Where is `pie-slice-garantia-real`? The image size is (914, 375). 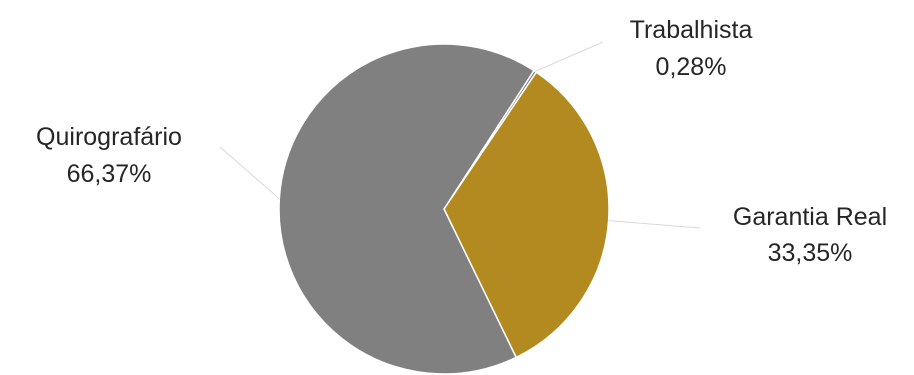
pie-slice-garantia-real is located at coordinates (526, 215).